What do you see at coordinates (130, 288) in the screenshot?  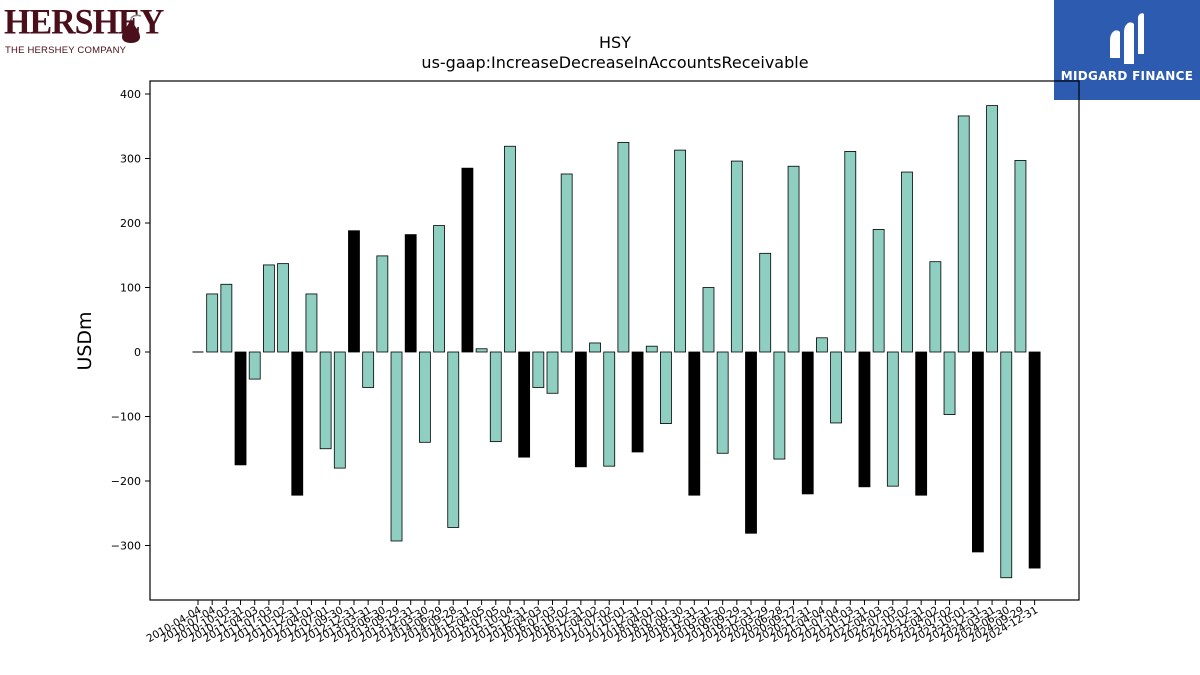 I see `y-tick-label: 100` at bounding box center [130, 288].